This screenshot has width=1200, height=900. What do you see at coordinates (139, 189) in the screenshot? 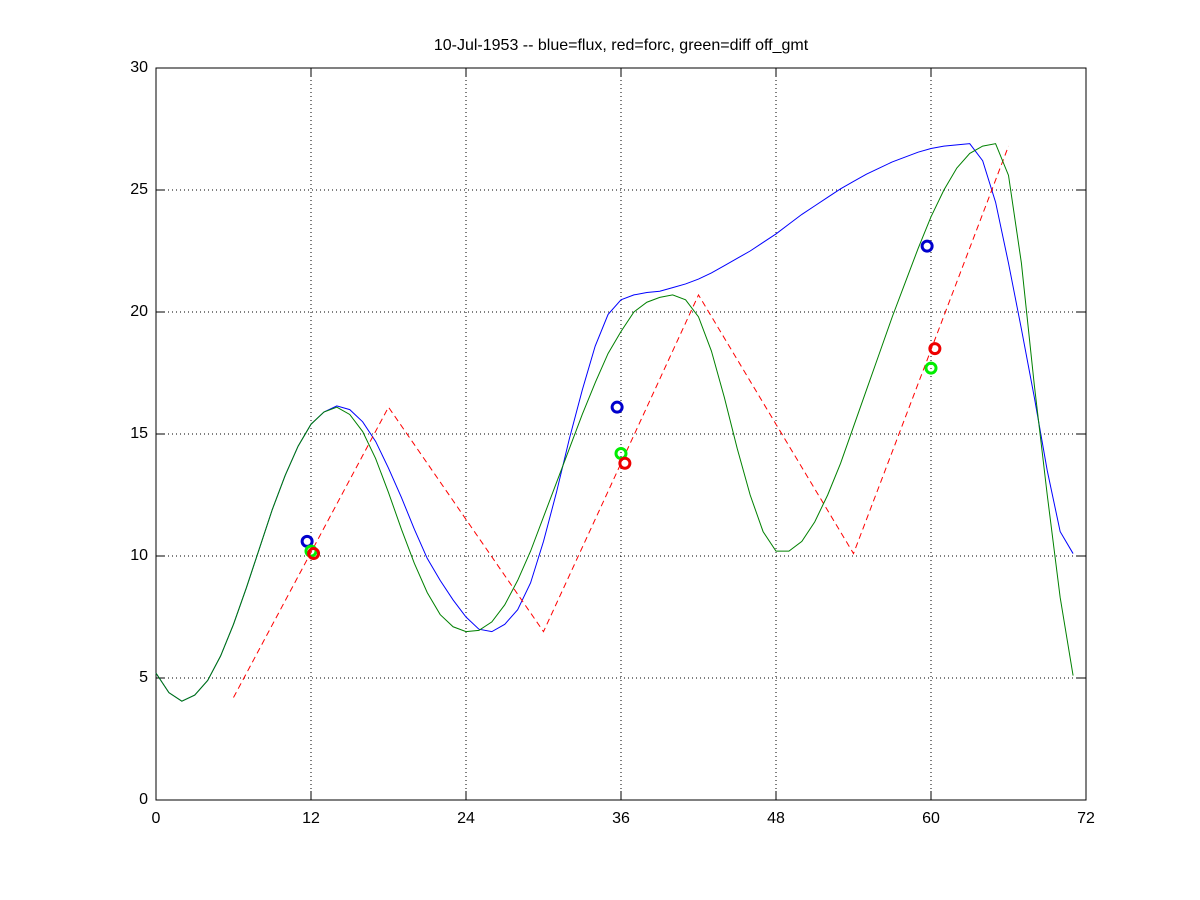
I see `y-tick-label: 25` at bounding box center [139, 189].